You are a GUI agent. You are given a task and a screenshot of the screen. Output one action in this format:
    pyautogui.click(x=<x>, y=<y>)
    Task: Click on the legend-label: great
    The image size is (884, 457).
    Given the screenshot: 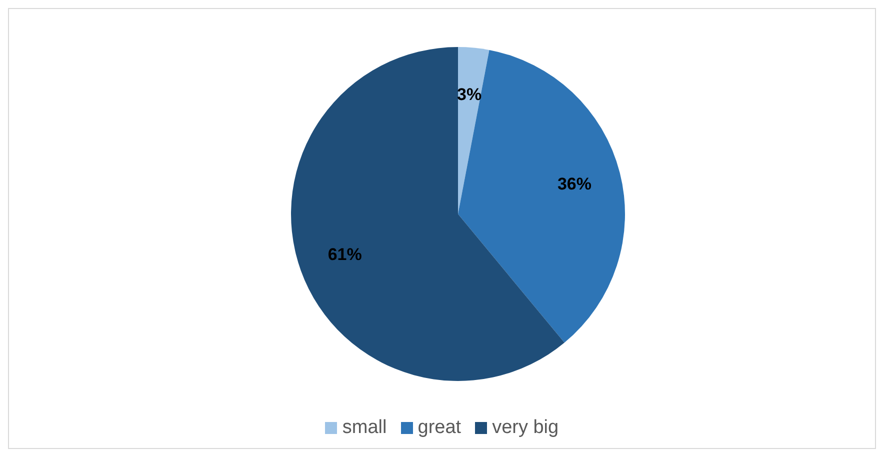 What is the action you would take?
    pyautogui.click(x=440, y=428)
    